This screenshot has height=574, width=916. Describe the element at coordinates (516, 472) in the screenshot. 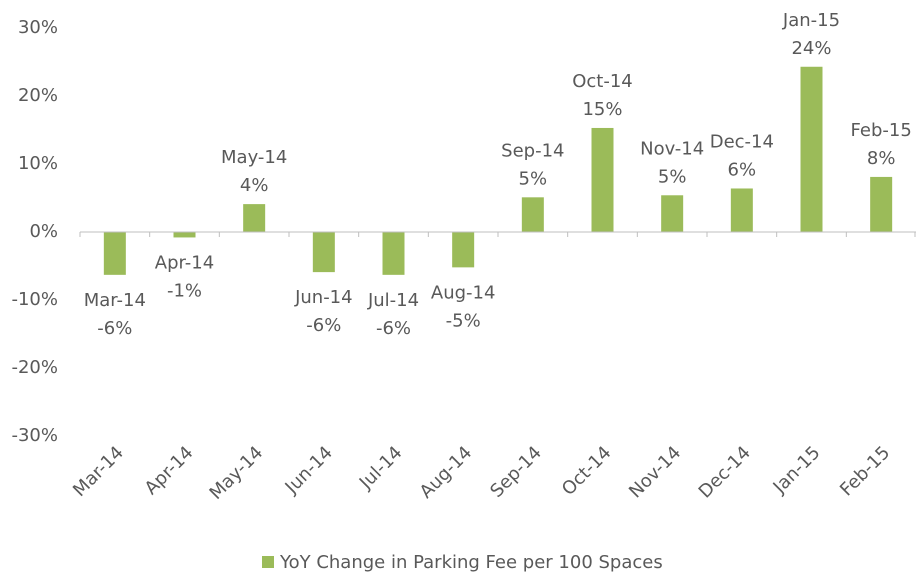

I see `x-tick-label: Sep-14` at that location.